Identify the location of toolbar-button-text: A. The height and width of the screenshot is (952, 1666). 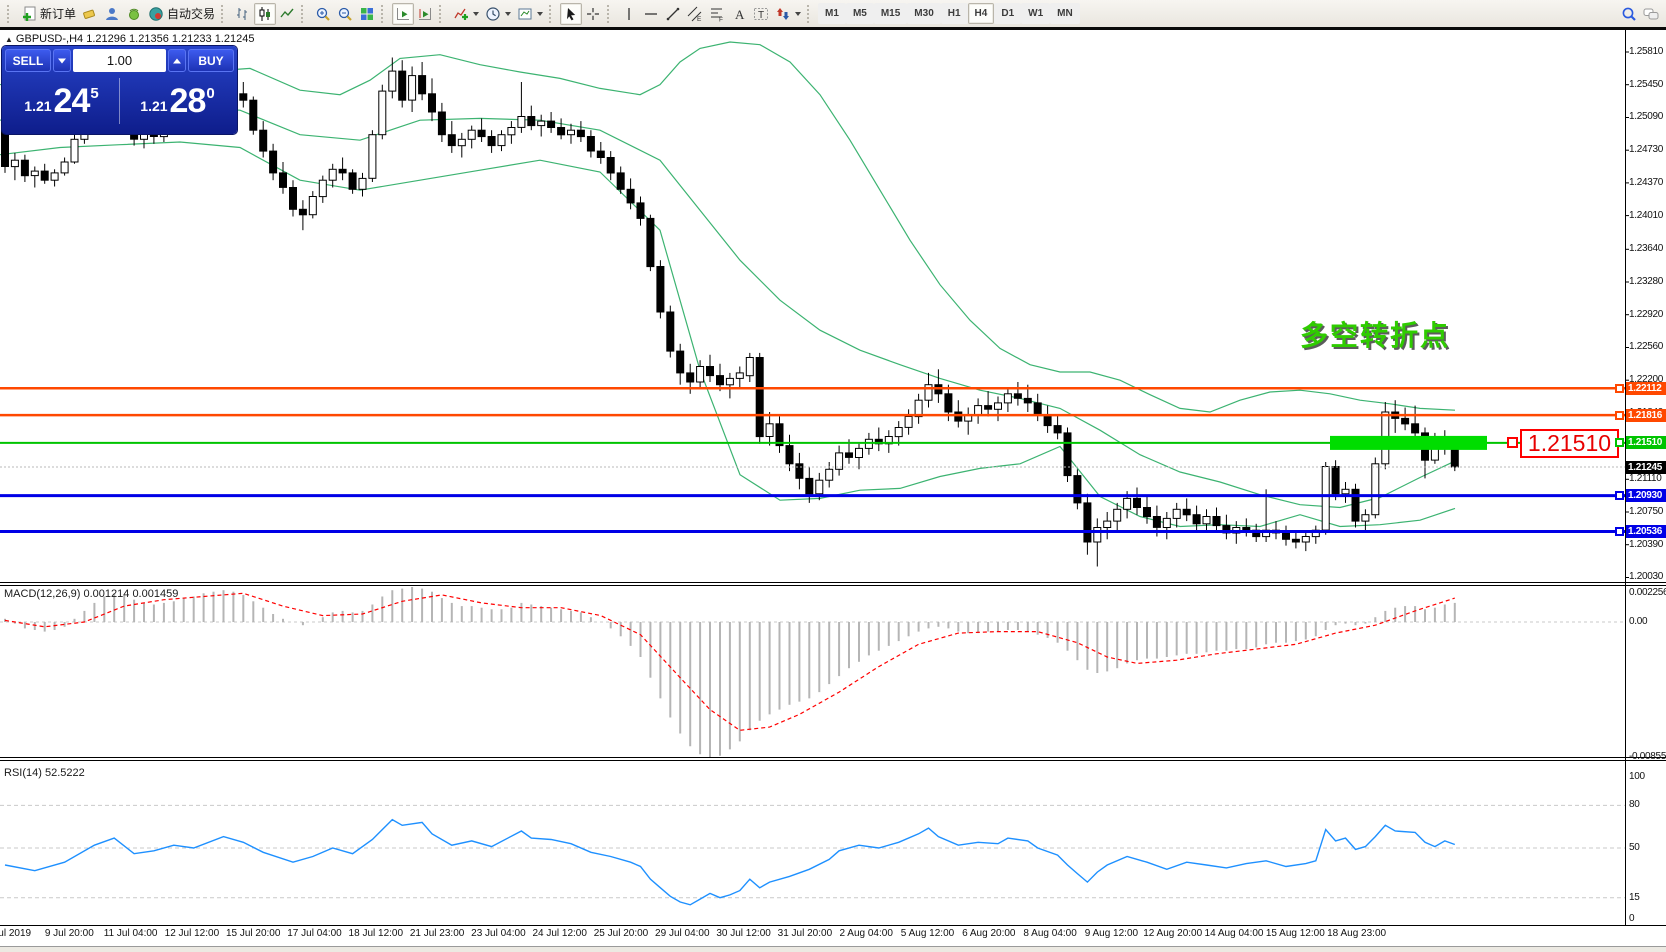
(739, 14).